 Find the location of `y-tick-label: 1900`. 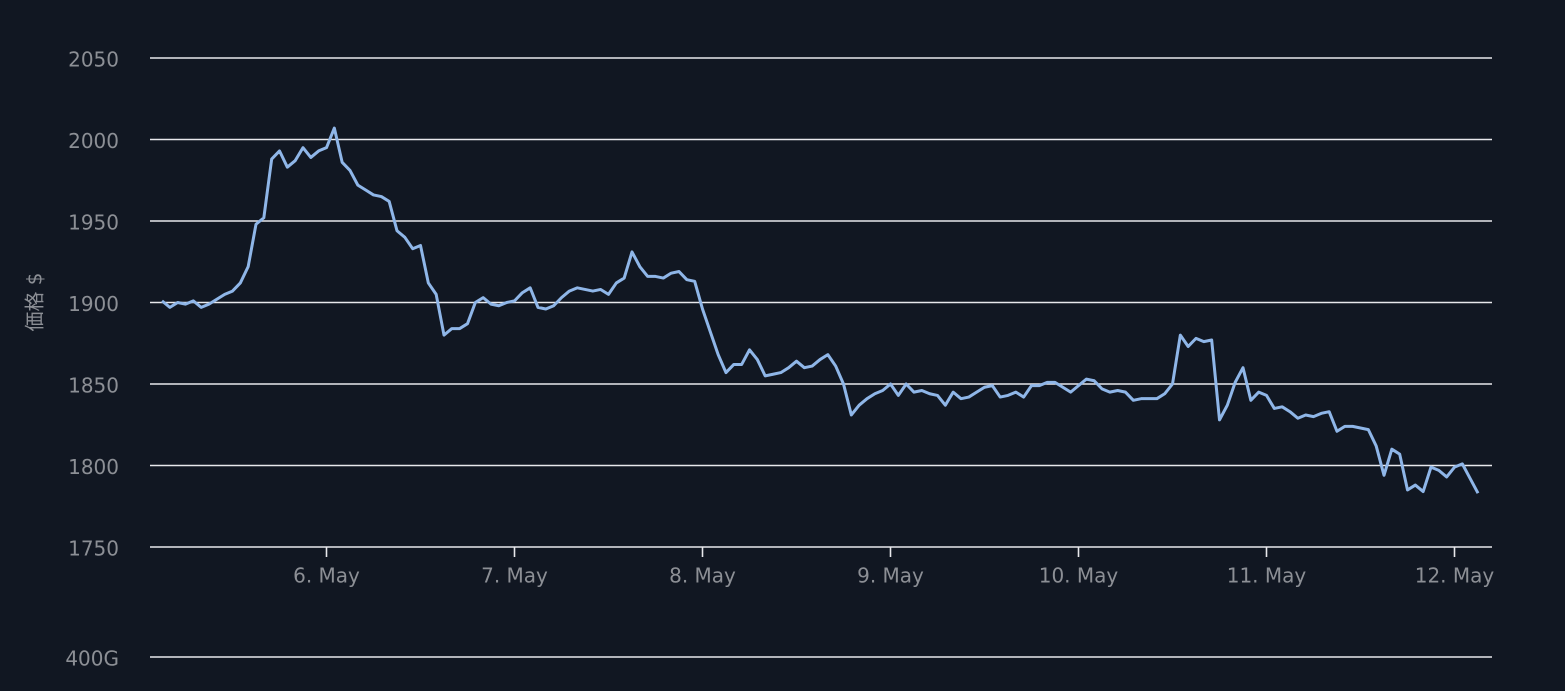

y-tick-label: 1900 is located at coordinates (93, 304).